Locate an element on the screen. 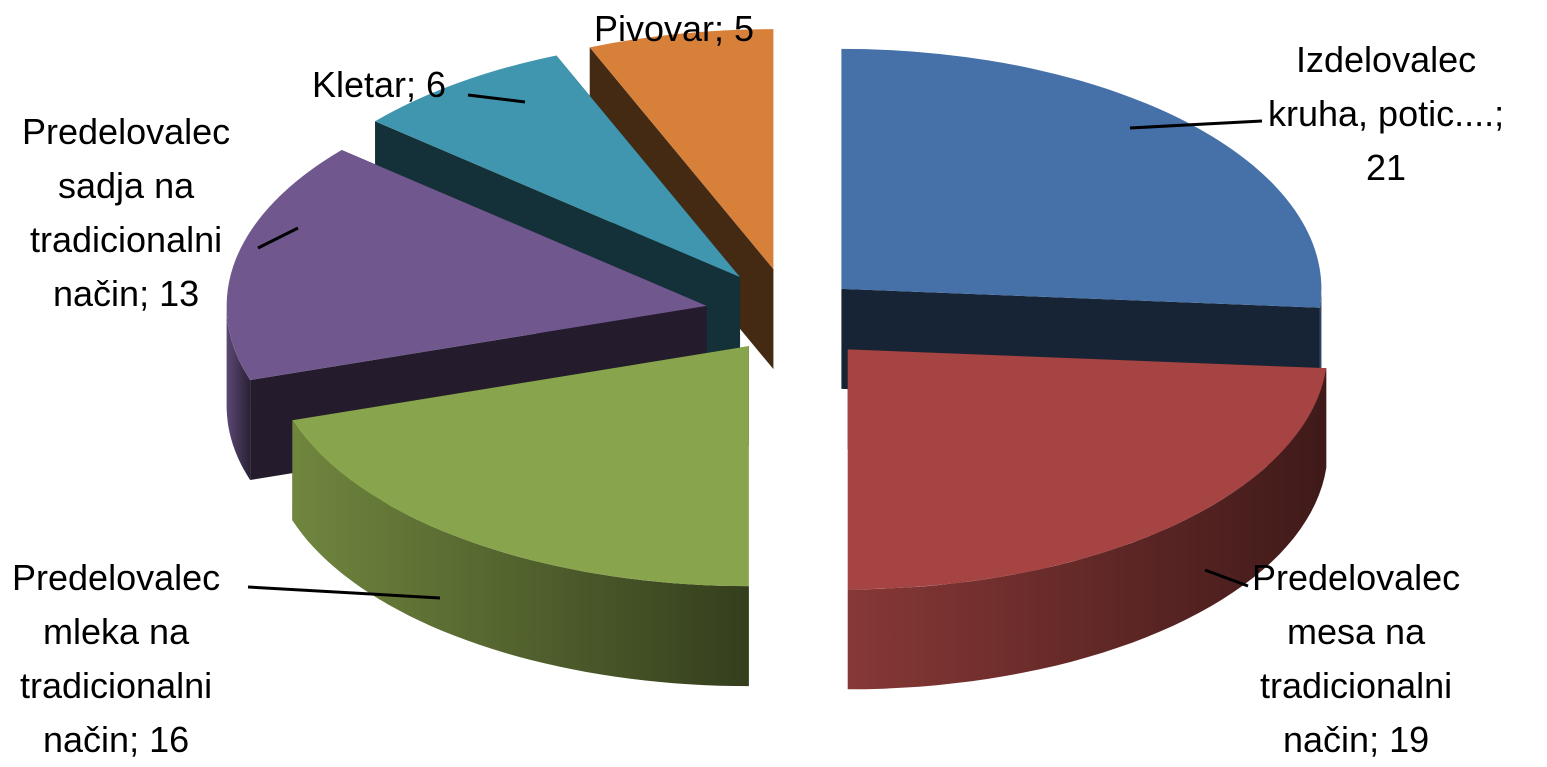 This screenshot has width=1547, height=767. pie-slice-predelovalec-mesa-na-tradicionalni-nac-in is located at coordinates (1087, 519).